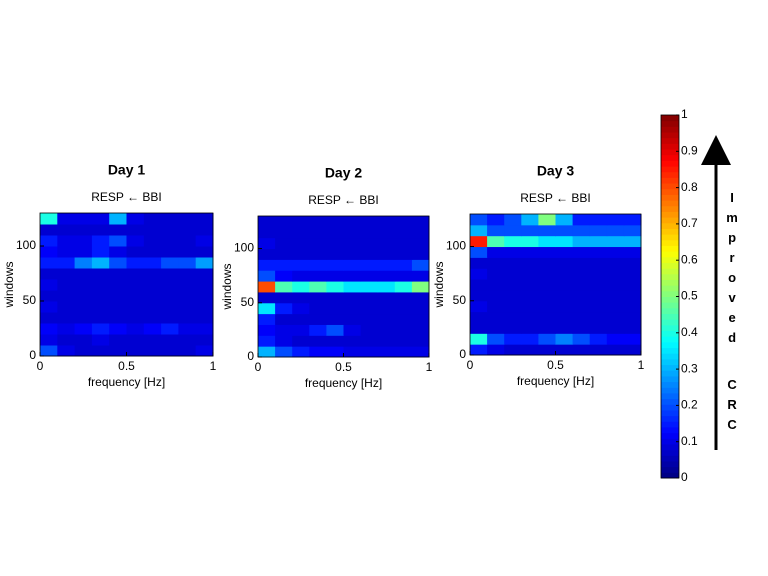  I want to click on y-tick-label: 0, so click(250, 356).